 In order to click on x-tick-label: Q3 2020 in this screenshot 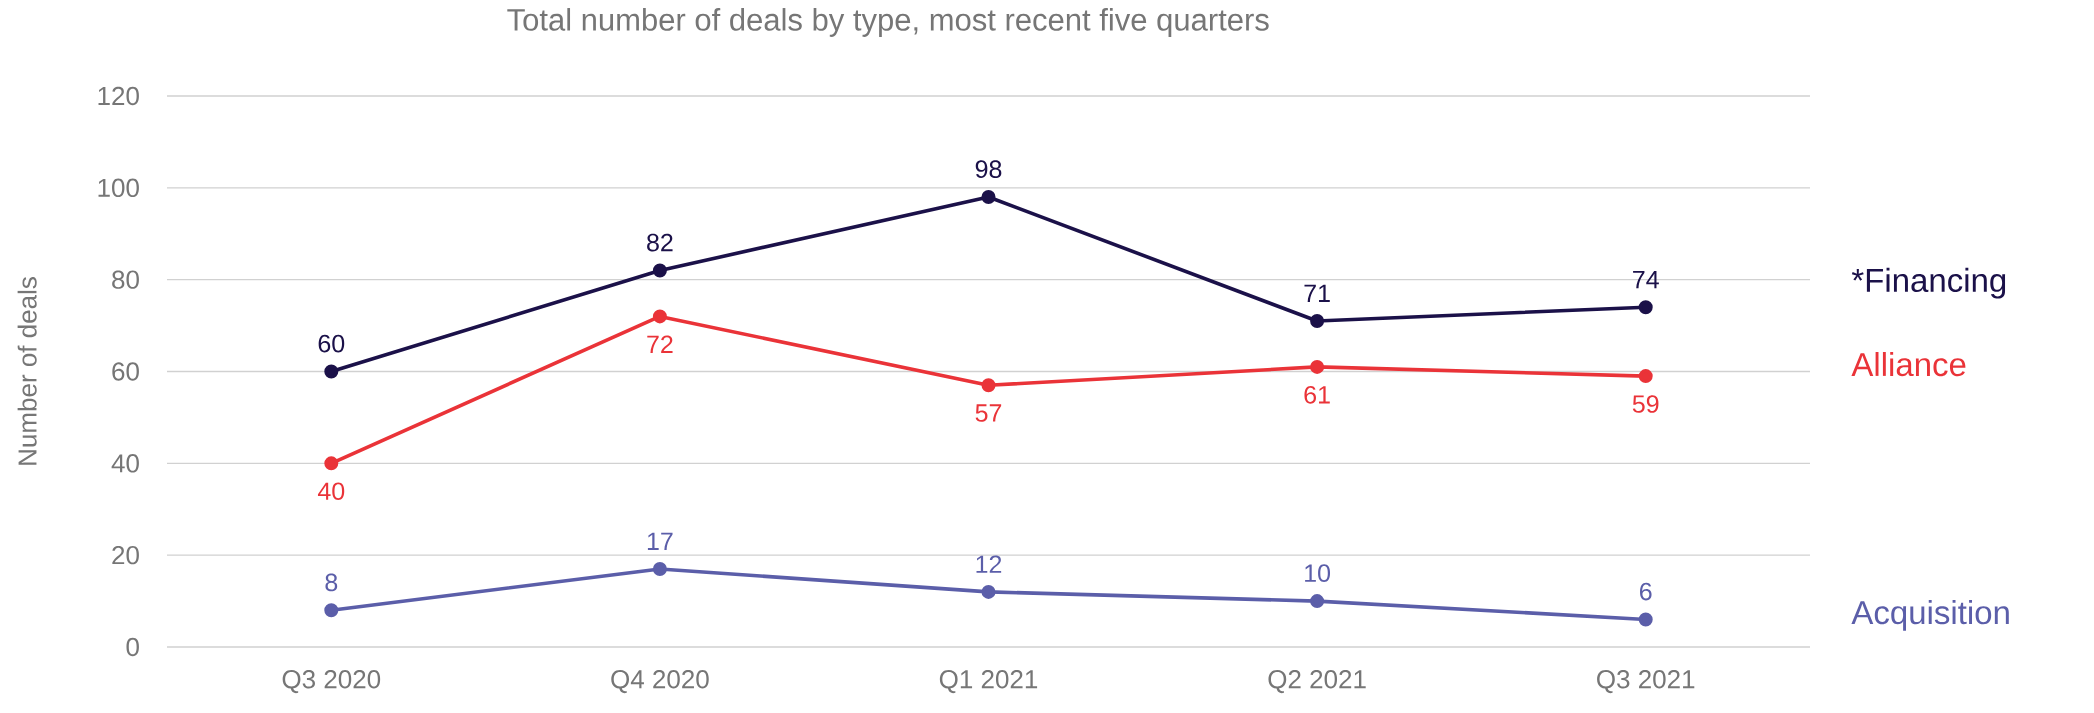, I will do `click(331, 682)`.